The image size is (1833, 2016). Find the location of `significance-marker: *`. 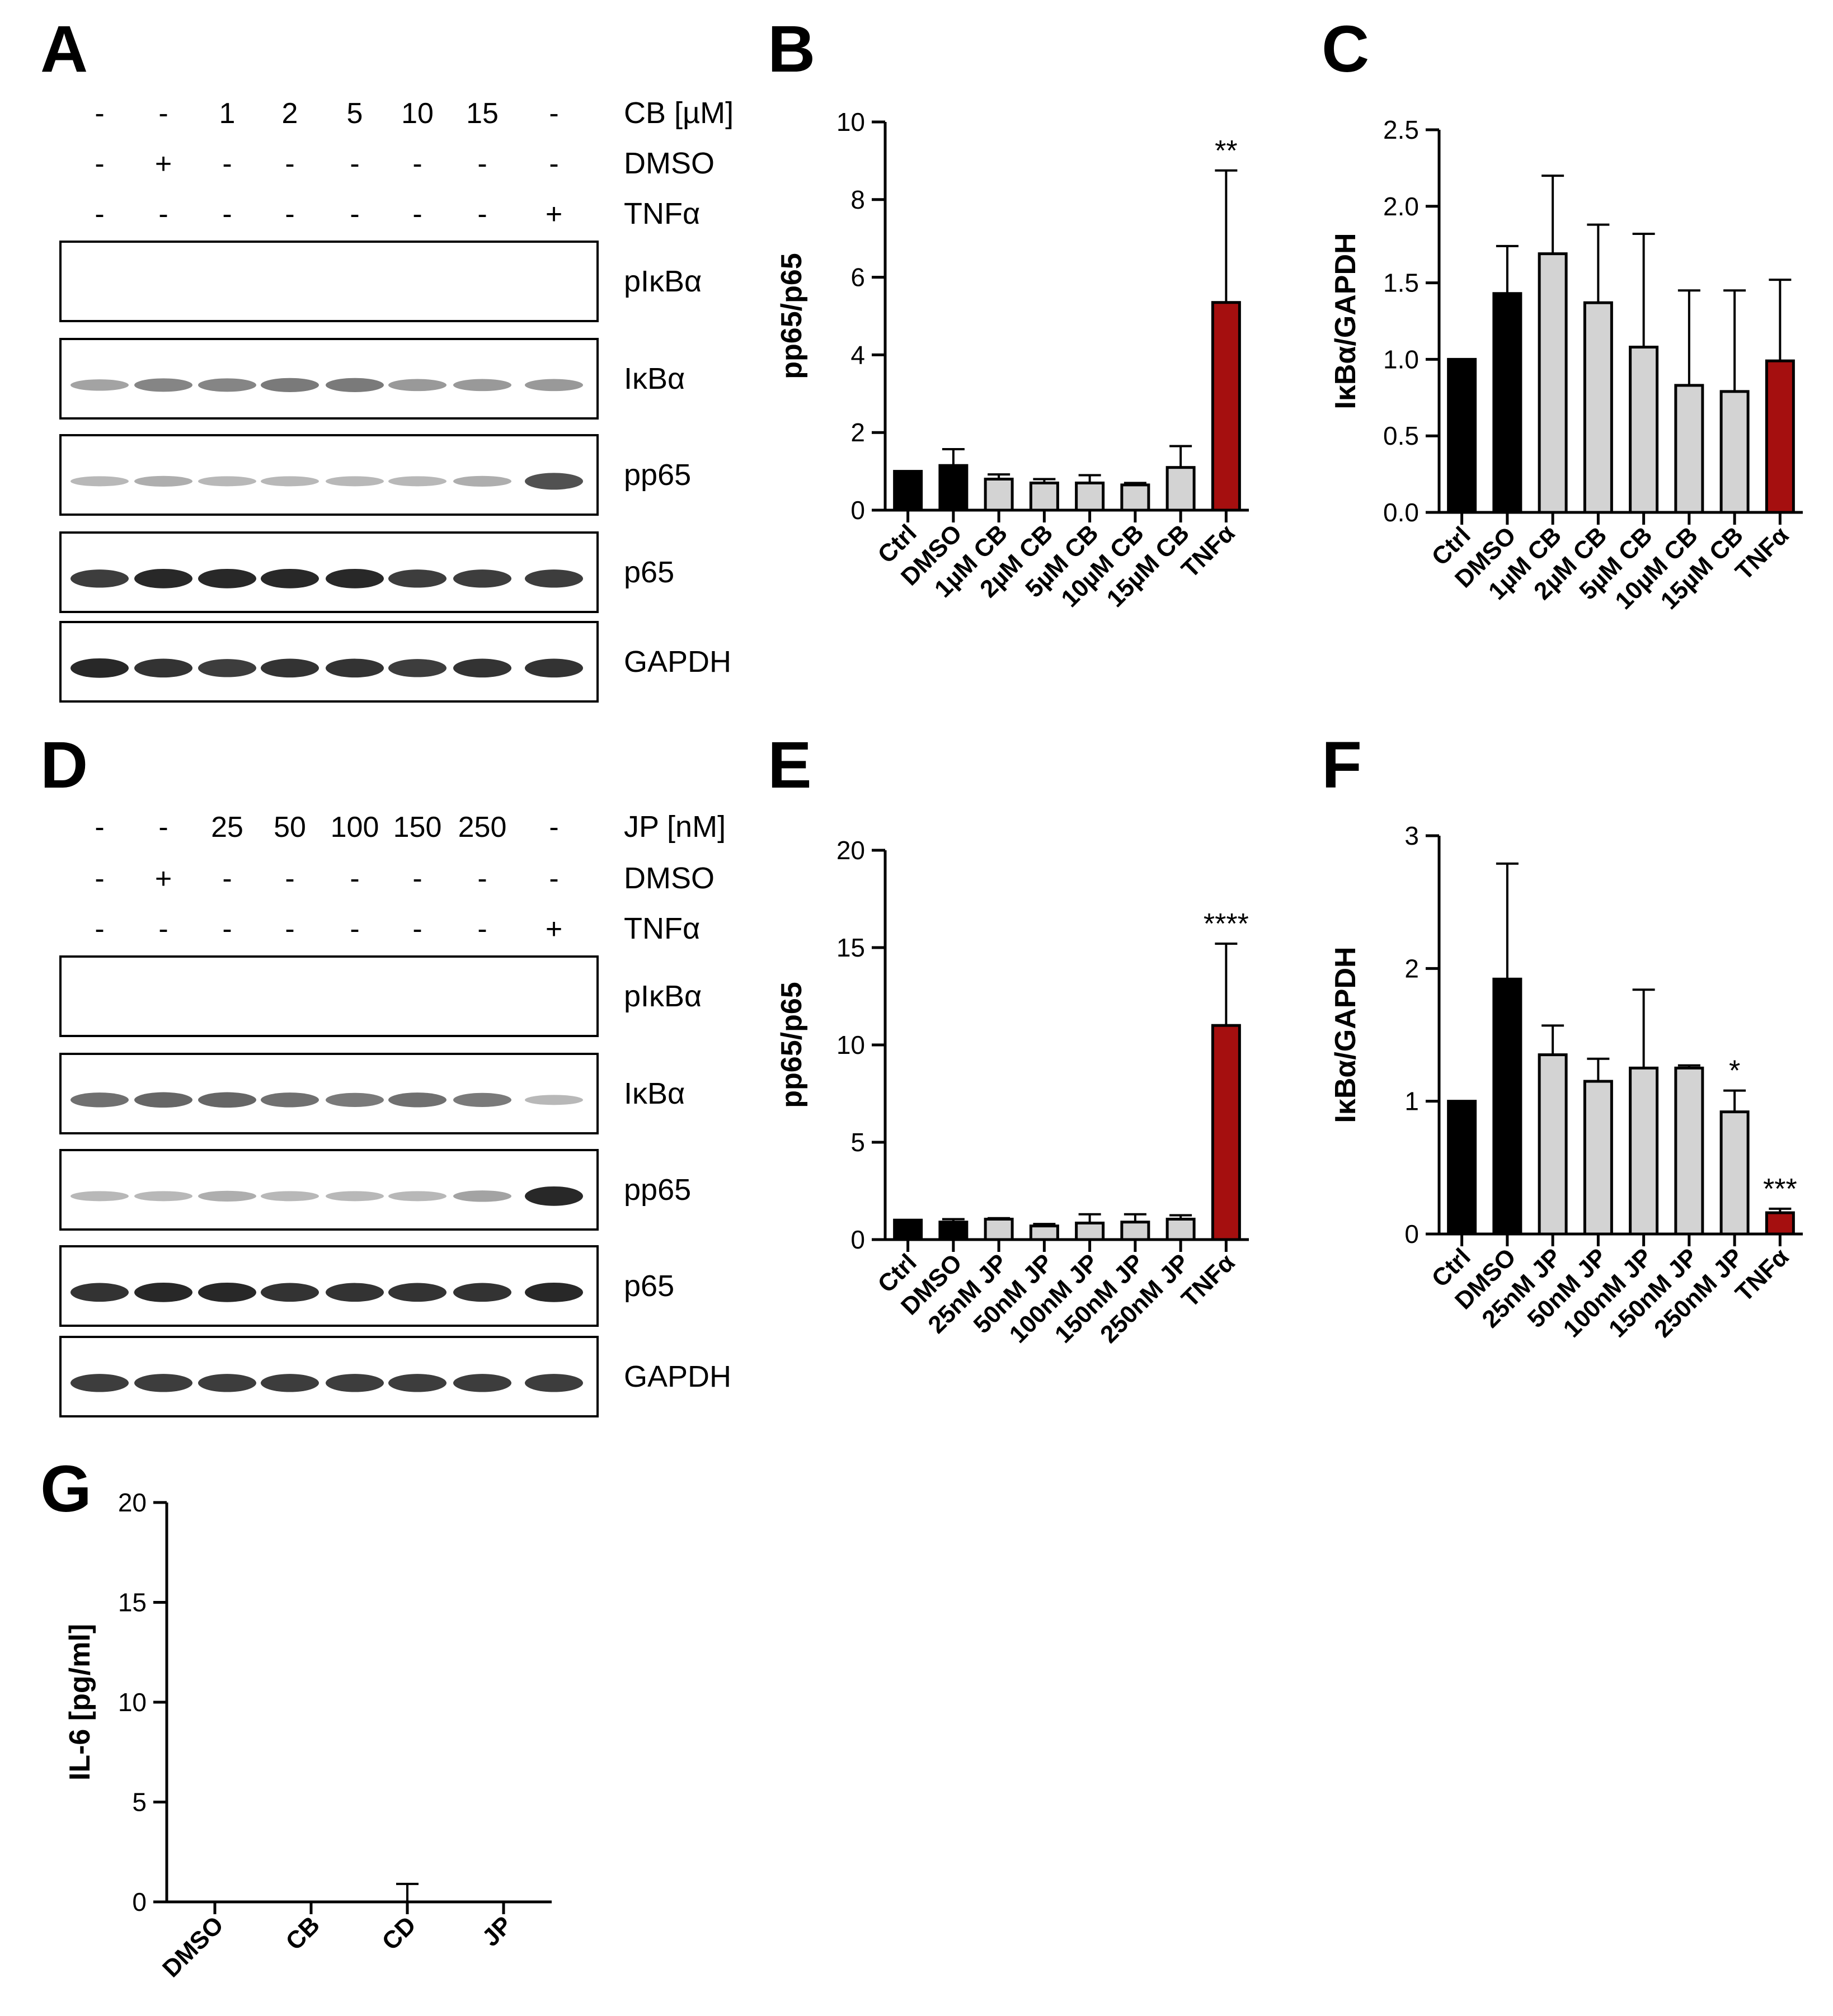

significance-marker: * is located at coordinates (1734, 1071).